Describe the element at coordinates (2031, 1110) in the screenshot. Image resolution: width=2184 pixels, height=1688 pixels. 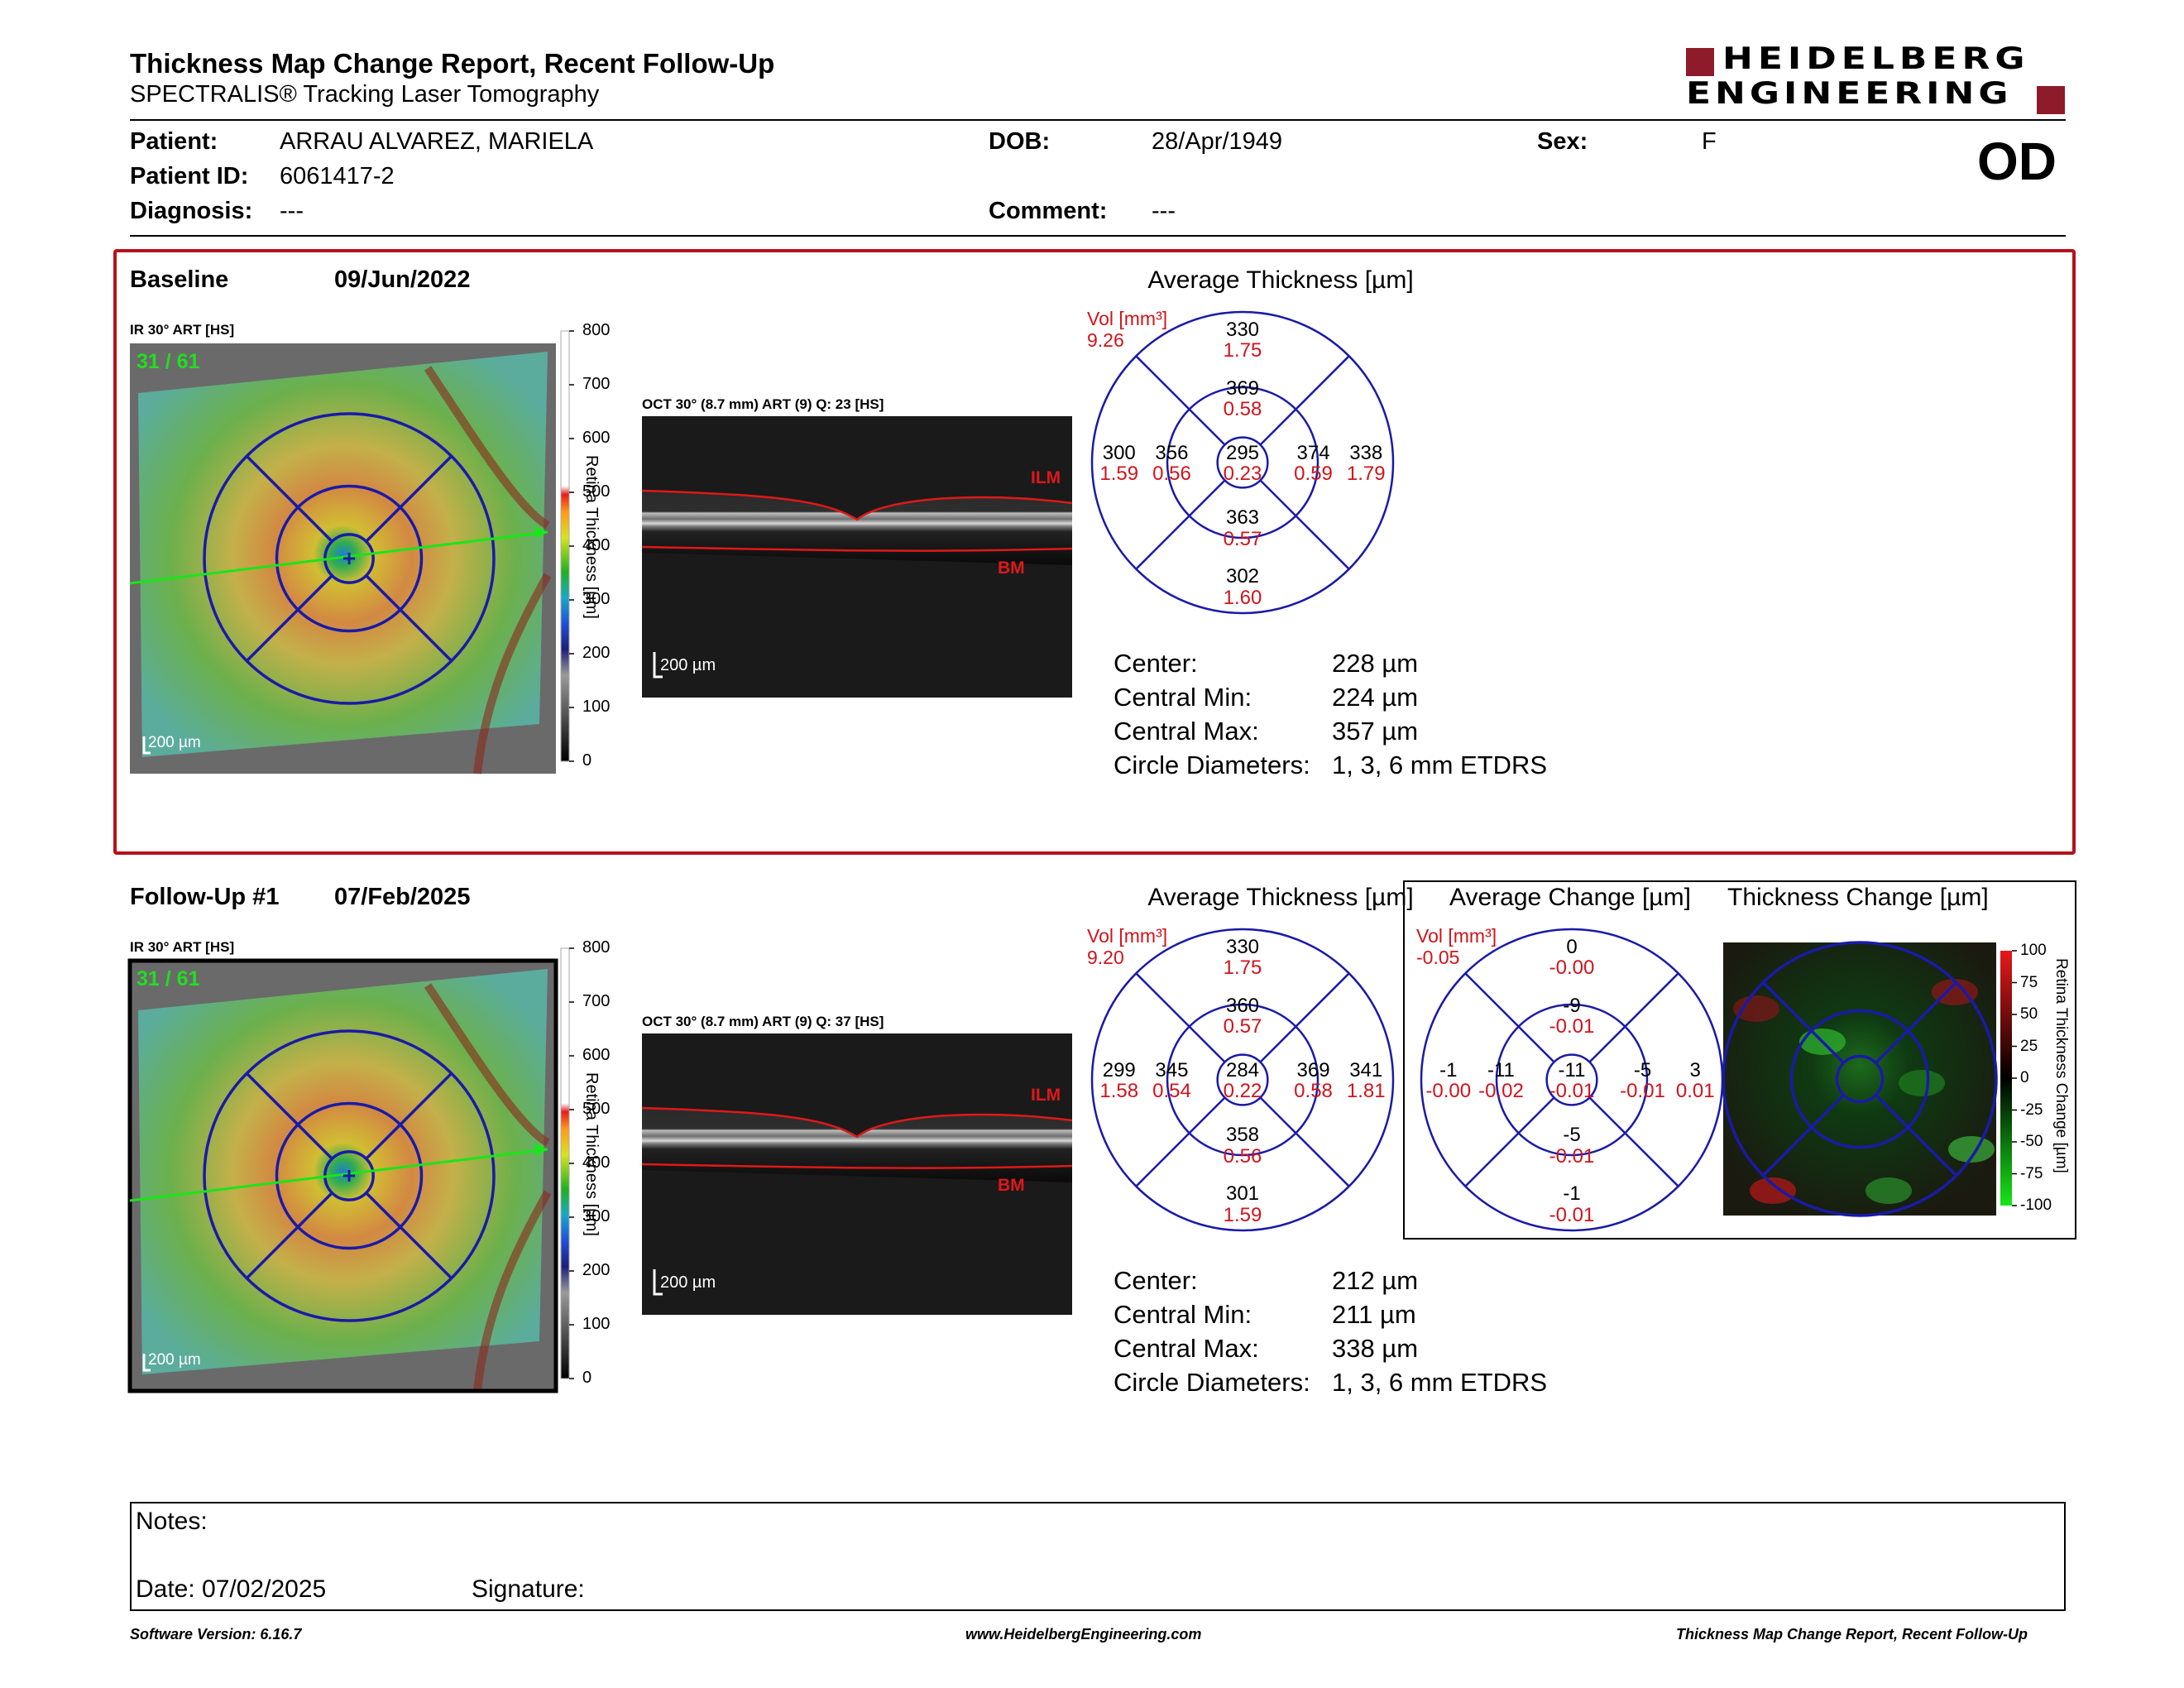
I see `change-cbar-label-5: -25` at that location.